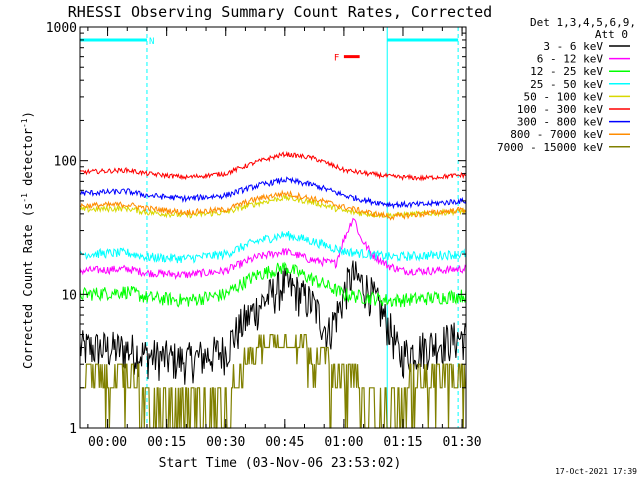 Image resolution: width=640 pixels, height=480 pixels. Describe the element at coordinates (583, 22) in the screenshot. I see `legend-header-line-1: Det 1,3,4,5,6,9,` at that location.